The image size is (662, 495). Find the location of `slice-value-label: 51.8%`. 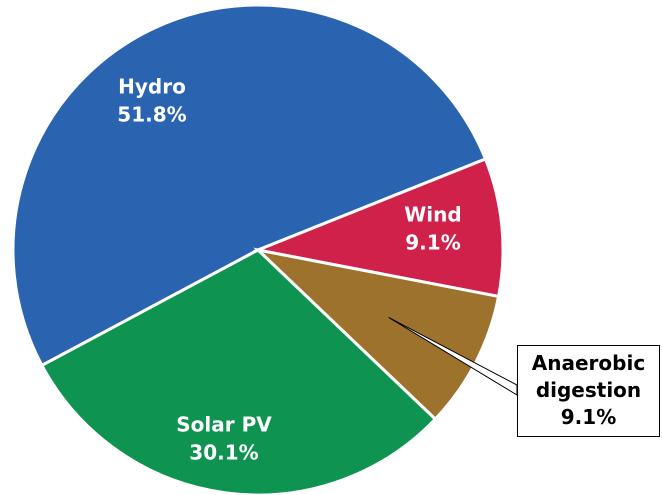

slice-value-label: 51.8% is located at coordinates (151, 115).